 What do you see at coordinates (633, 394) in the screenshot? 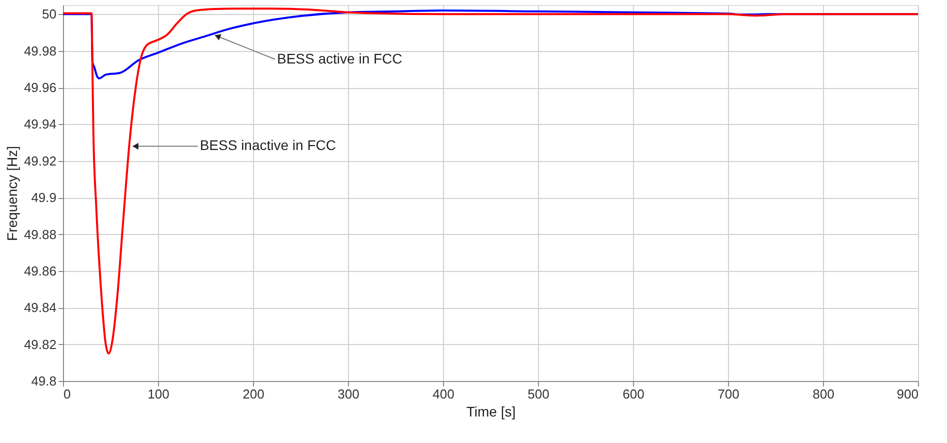
I see `x-tick-label: 600` at bounding box center [633, 394].